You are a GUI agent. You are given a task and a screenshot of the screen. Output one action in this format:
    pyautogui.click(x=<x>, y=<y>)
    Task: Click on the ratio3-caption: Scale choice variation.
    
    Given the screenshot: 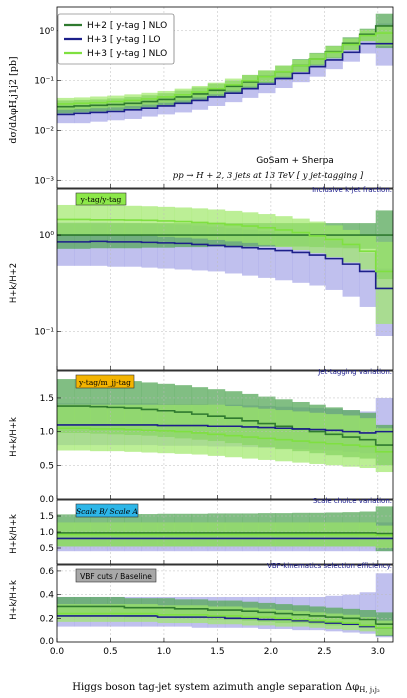 What is the action you would take?
    pyautogui.click(x=352, y=501)
    